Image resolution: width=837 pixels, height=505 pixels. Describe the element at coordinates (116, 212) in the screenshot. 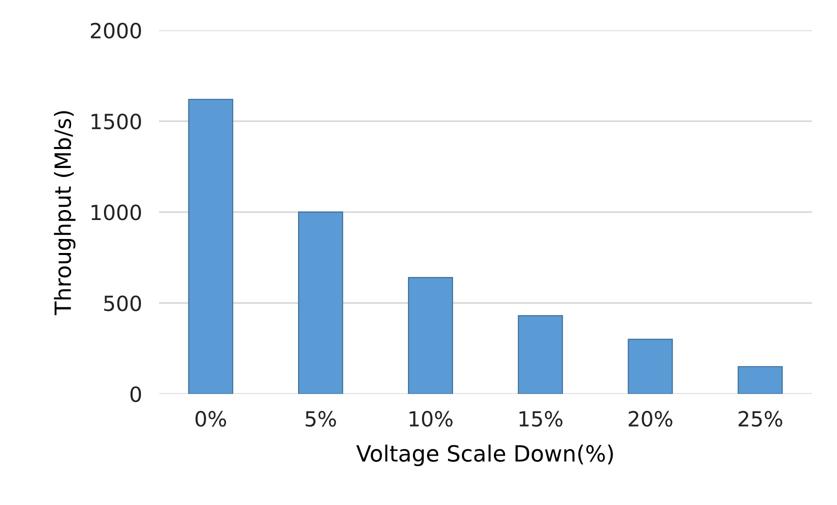

I see `y-tick-label: 1000` at that location.